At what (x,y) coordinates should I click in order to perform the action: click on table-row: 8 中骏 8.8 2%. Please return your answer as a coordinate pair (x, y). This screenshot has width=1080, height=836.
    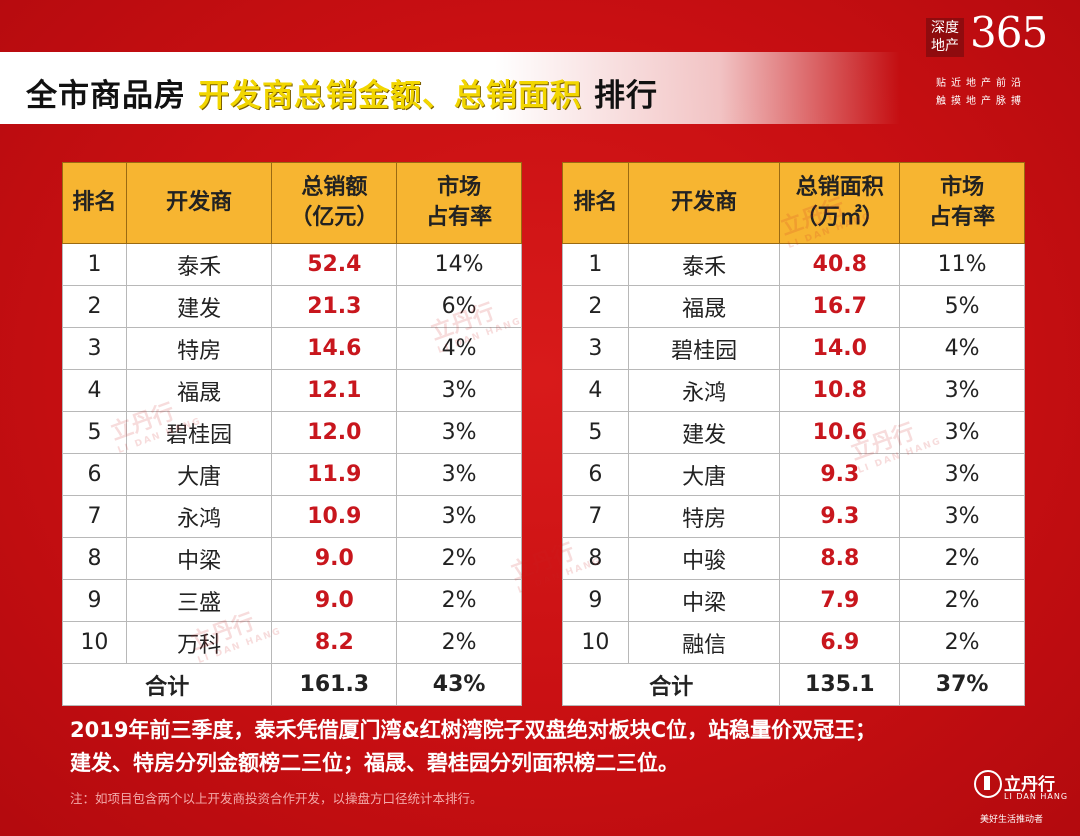
    Looking at the image, I should click on (793, 558).